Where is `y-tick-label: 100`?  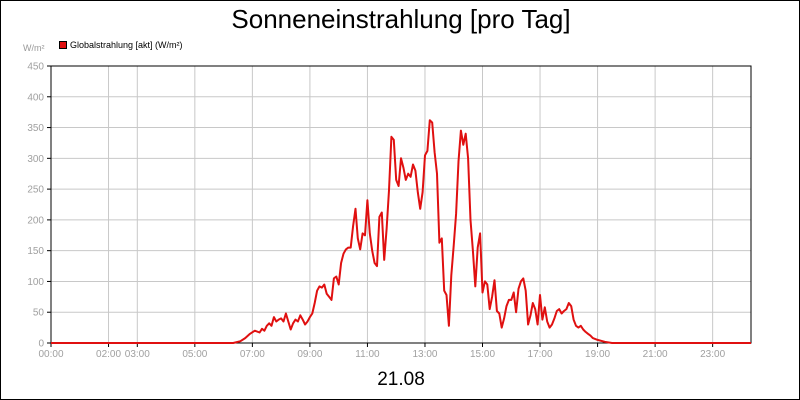 y-tick-label: 100 is located at coordinates (35, 282).